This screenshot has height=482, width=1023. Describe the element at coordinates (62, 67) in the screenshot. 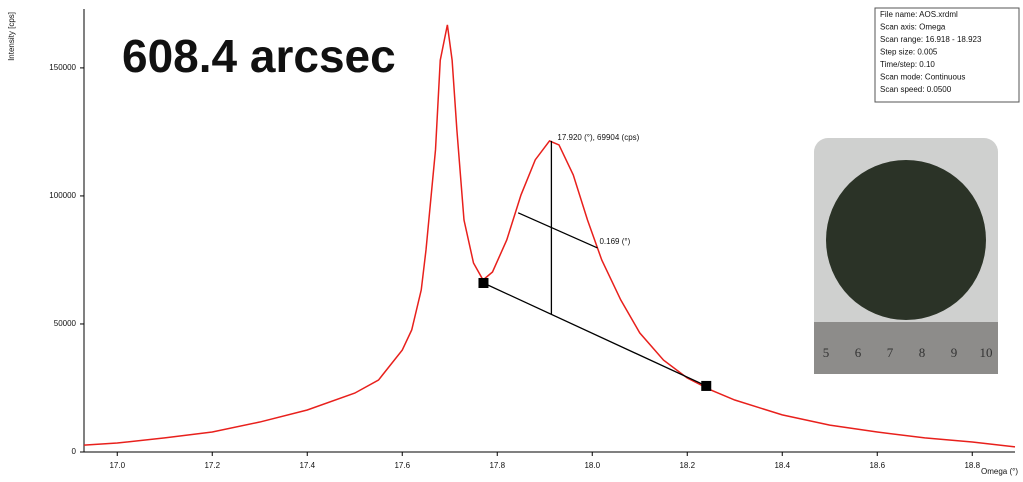

I see `y-tick-label: 150000` at that location.